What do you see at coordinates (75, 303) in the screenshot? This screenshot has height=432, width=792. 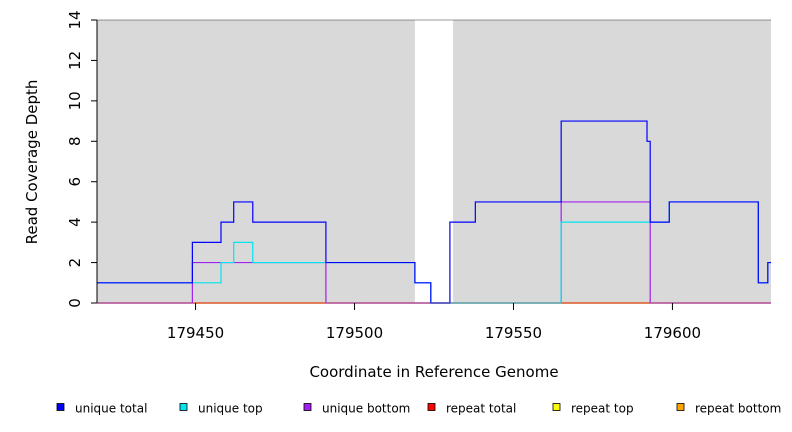 I see `y-tick-label: 0` at bounding box center [75, 303].